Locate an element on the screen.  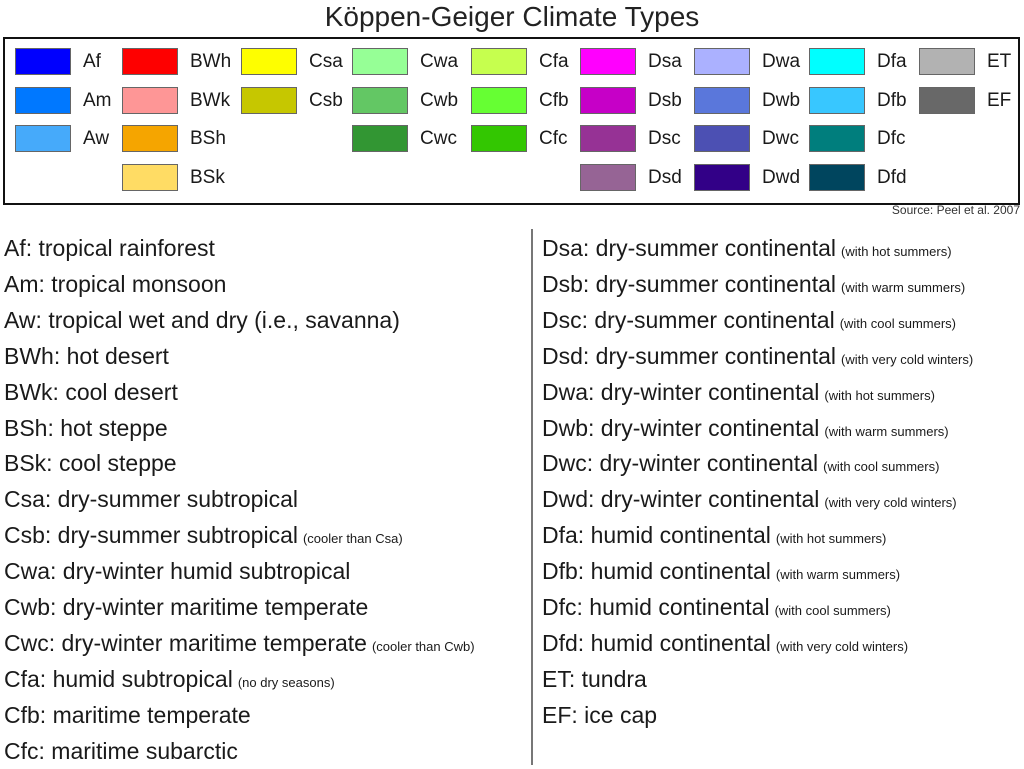
legend-code: EF is located at coordinates (999, 100).